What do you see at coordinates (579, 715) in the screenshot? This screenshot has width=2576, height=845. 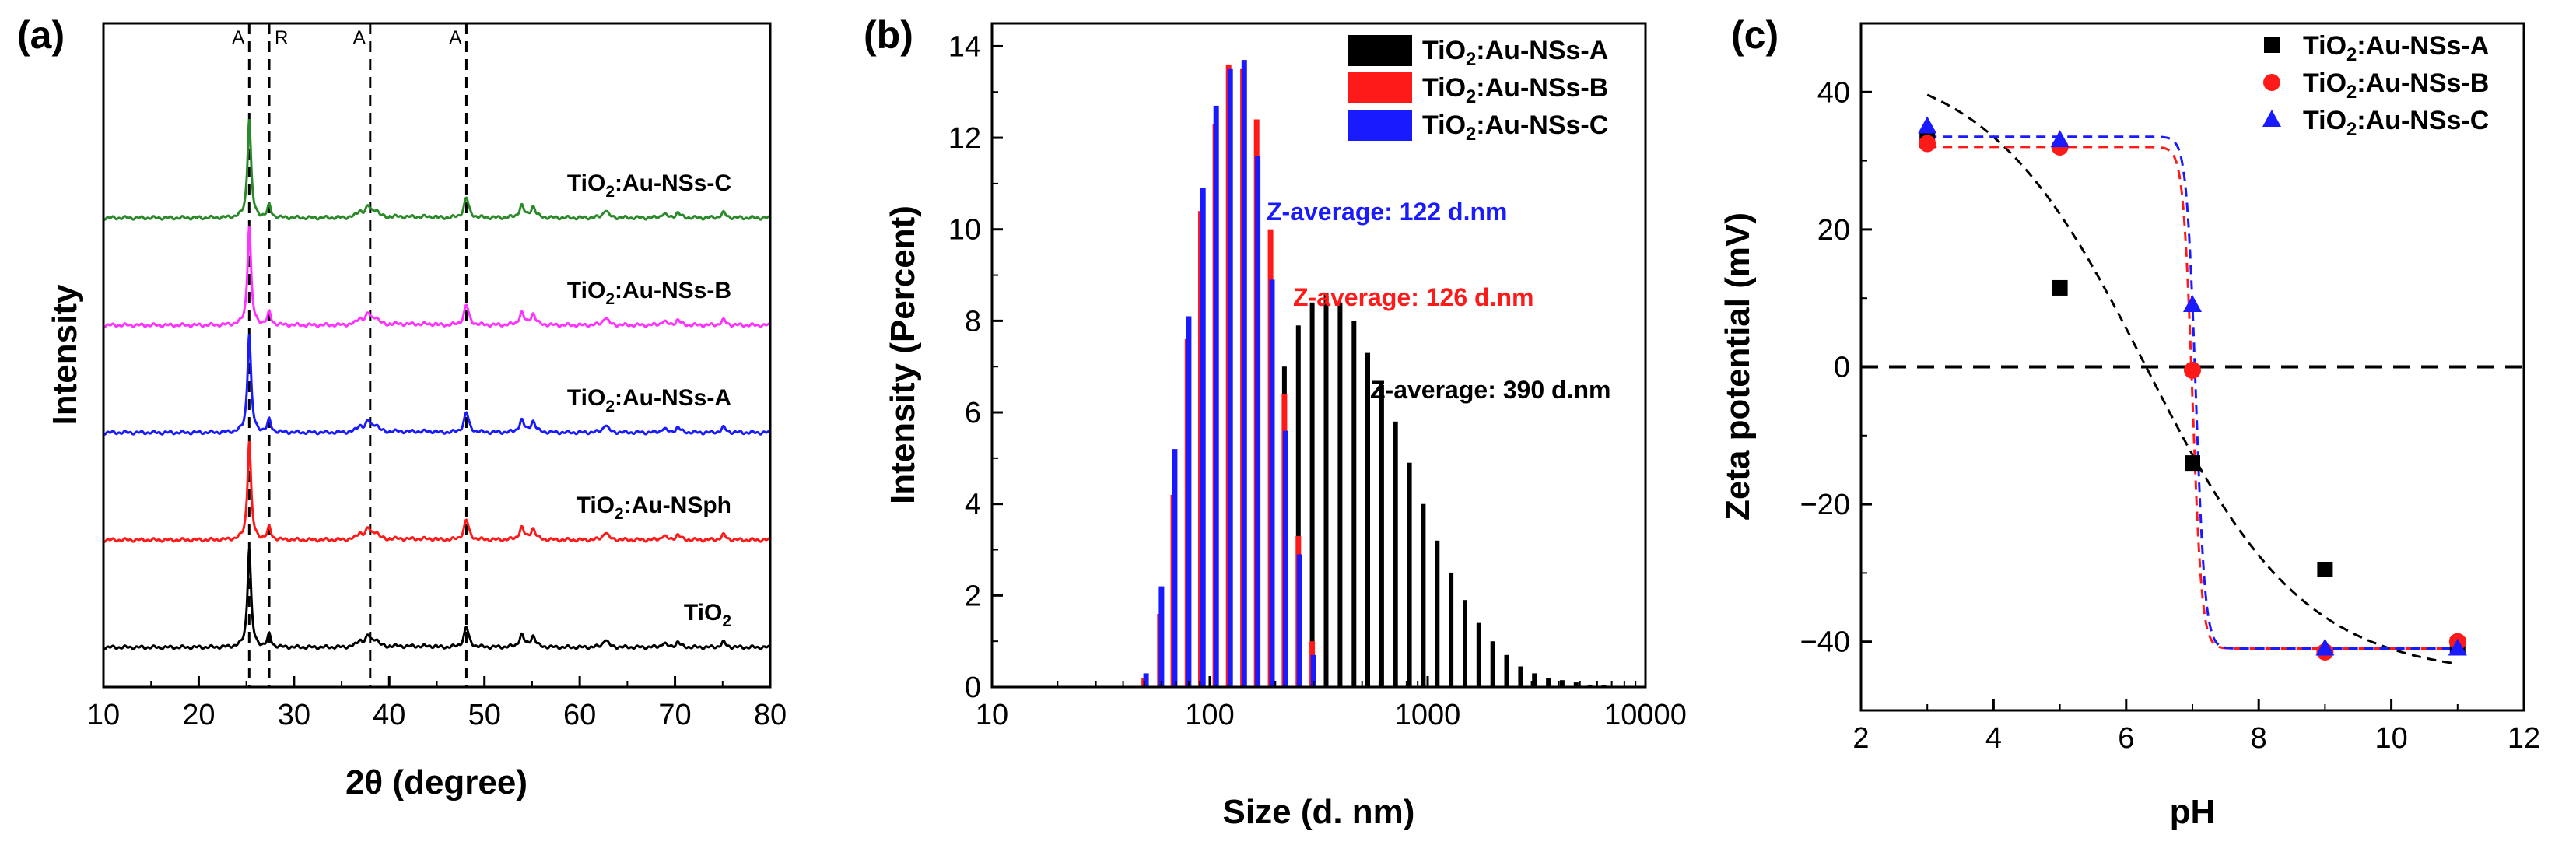 I see `x-tick-label: 60` at bounding box center [579, 715].